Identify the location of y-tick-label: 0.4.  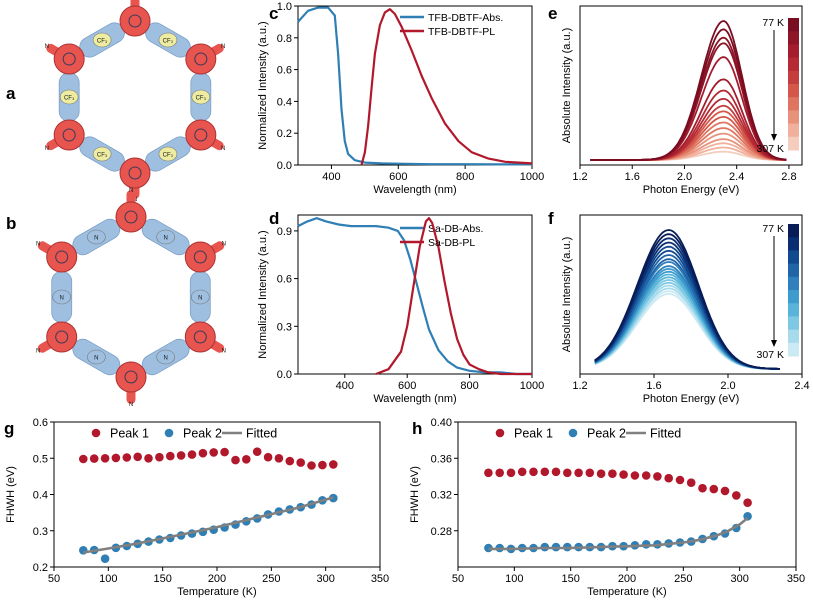
(284, 102).